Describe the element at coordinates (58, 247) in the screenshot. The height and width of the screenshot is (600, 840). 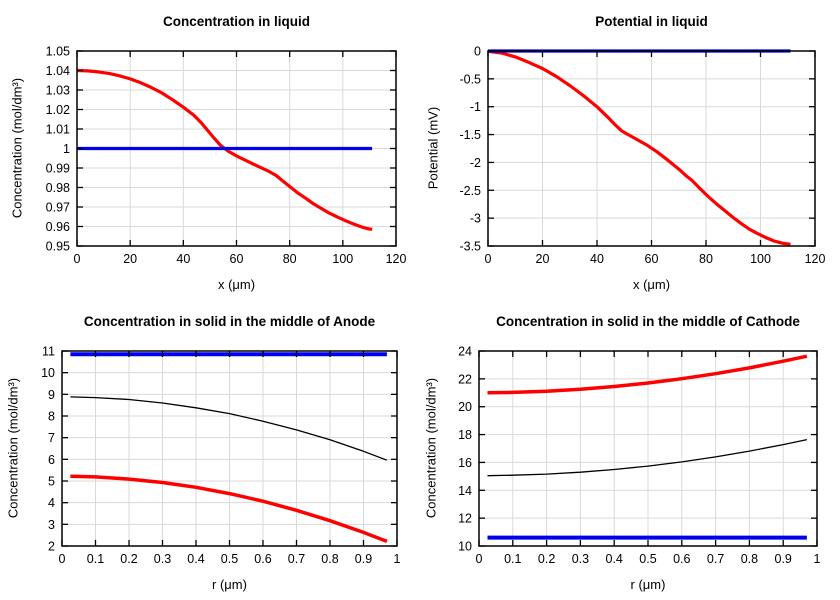
I see `svg-text: 0.95` at that location.